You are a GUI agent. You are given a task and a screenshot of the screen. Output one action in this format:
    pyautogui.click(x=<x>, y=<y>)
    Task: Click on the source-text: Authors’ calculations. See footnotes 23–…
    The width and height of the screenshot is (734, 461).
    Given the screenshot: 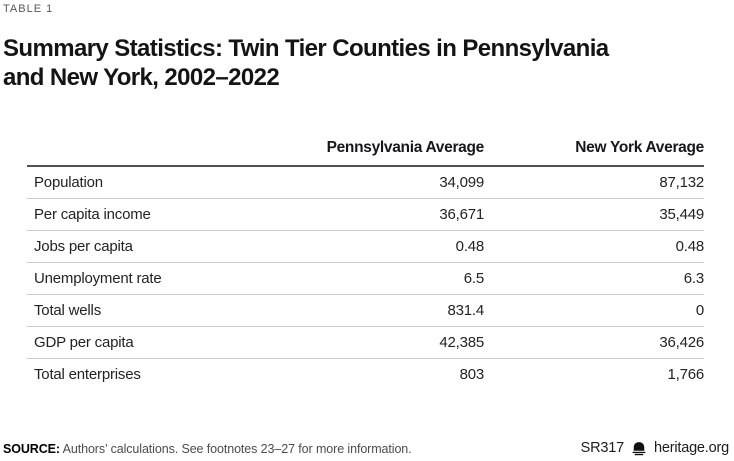 What is the action you would take?
    pyautogui.click(x=235, y=449)
    